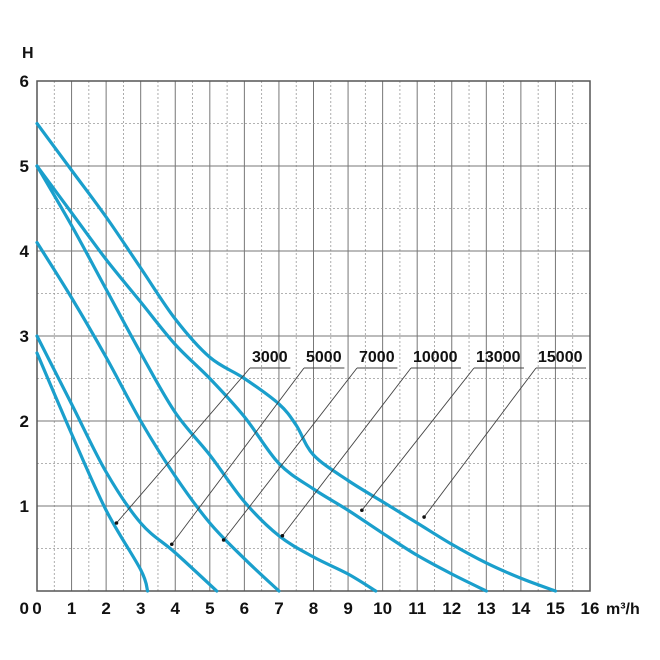 This screenshot has height=660, width=660. I want to click on x-tick-label: 6, so click(244, 608).